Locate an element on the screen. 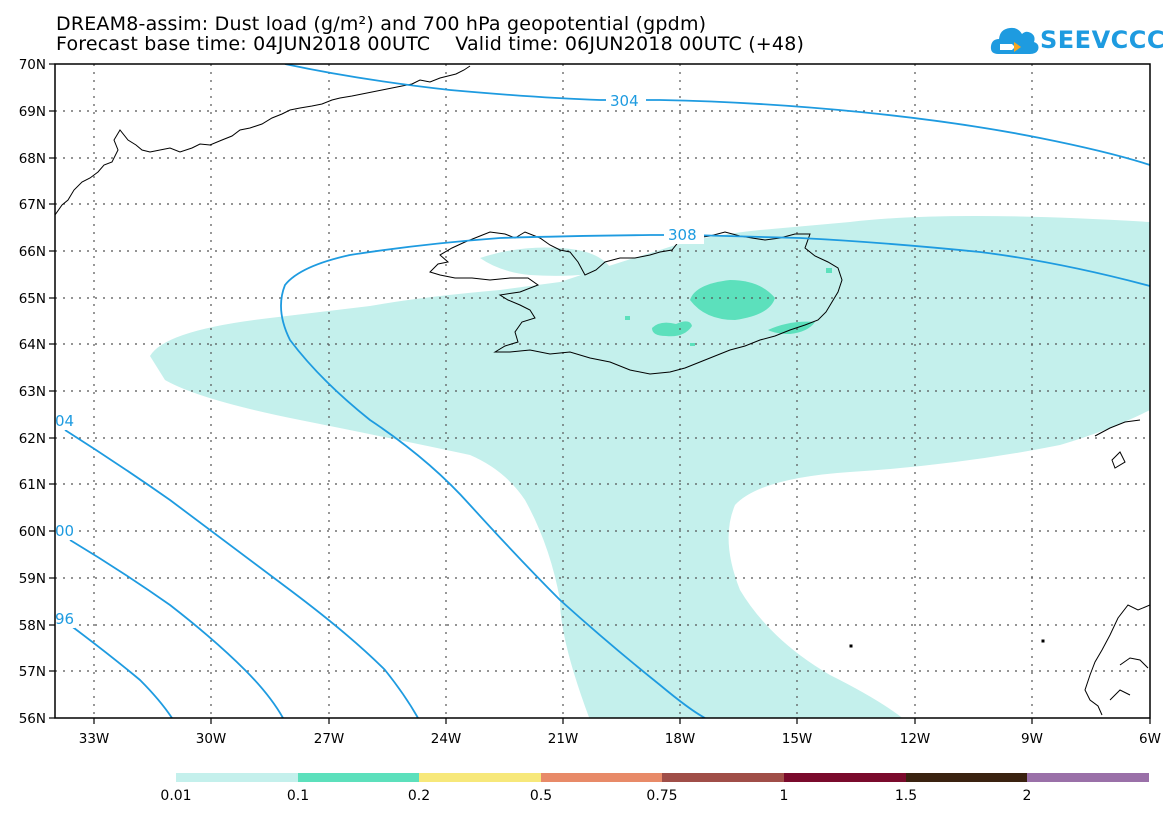 Image resolution: width=1175 pixels, height=815 pixels. contour-label-296: 96 is located at coordinates (64, 619).